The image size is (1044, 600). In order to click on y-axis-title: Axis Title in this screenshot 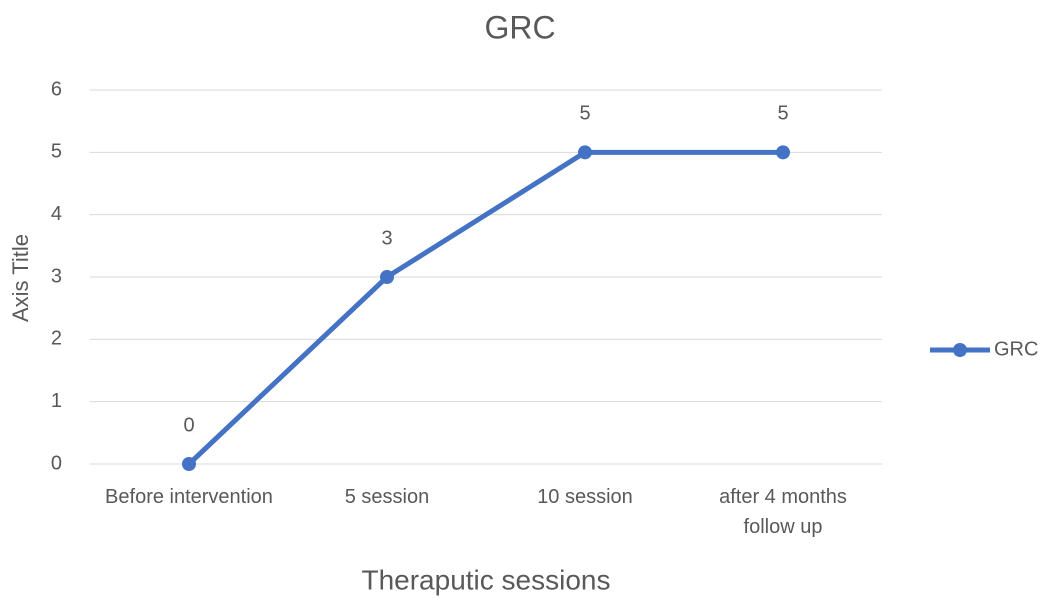, I will do `click(20, 278)`.